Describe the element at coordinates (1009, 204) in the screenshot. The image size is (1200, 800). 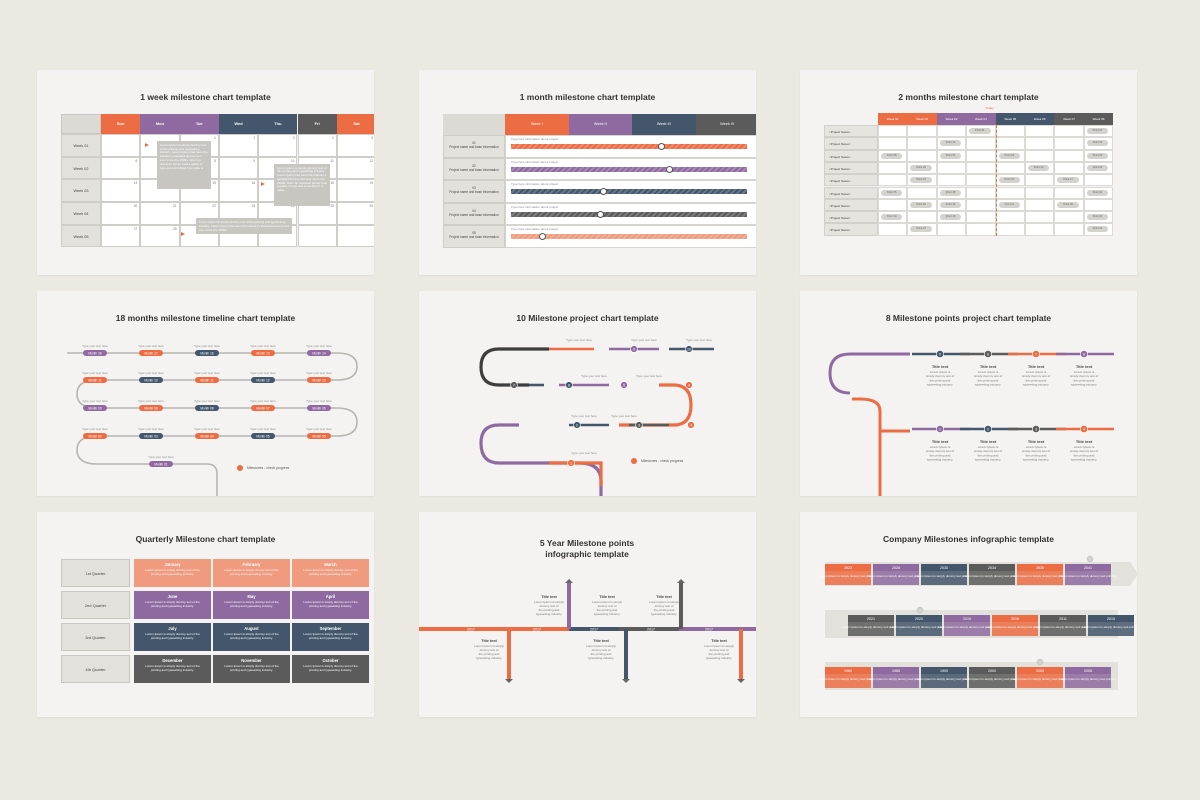
I see `point-badge: Point 11` at that location.